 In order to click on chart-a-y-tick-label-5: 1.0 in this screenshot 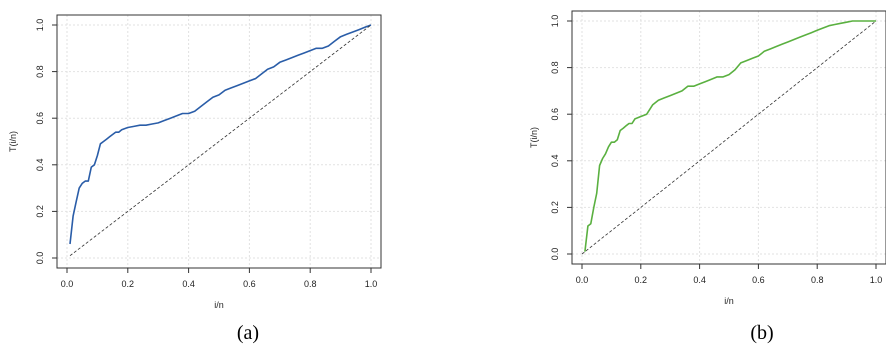, I will do `click(40, 25)`.